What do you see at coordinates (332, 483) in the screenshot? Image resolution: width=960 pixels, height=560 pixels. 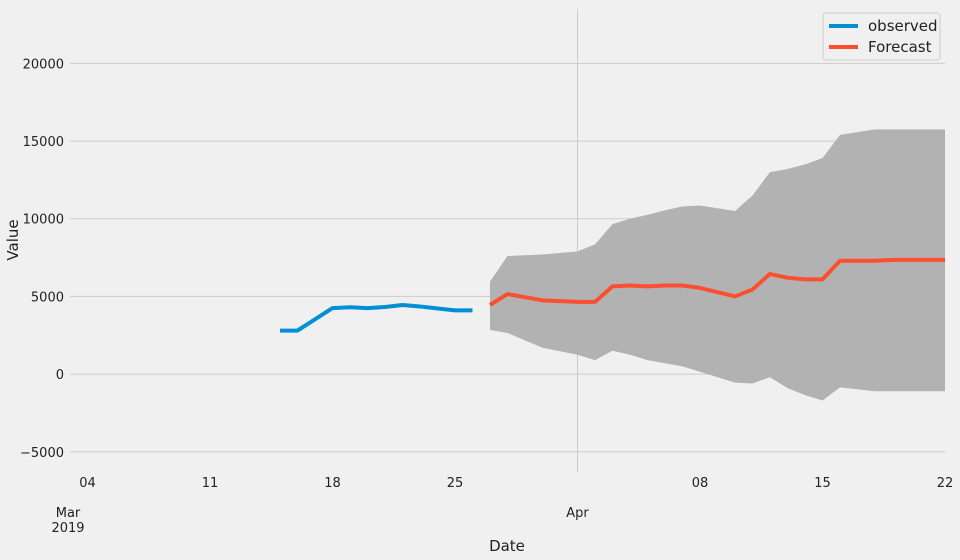 I see `x-tick-label: 18` at bounding box center [332, 483].